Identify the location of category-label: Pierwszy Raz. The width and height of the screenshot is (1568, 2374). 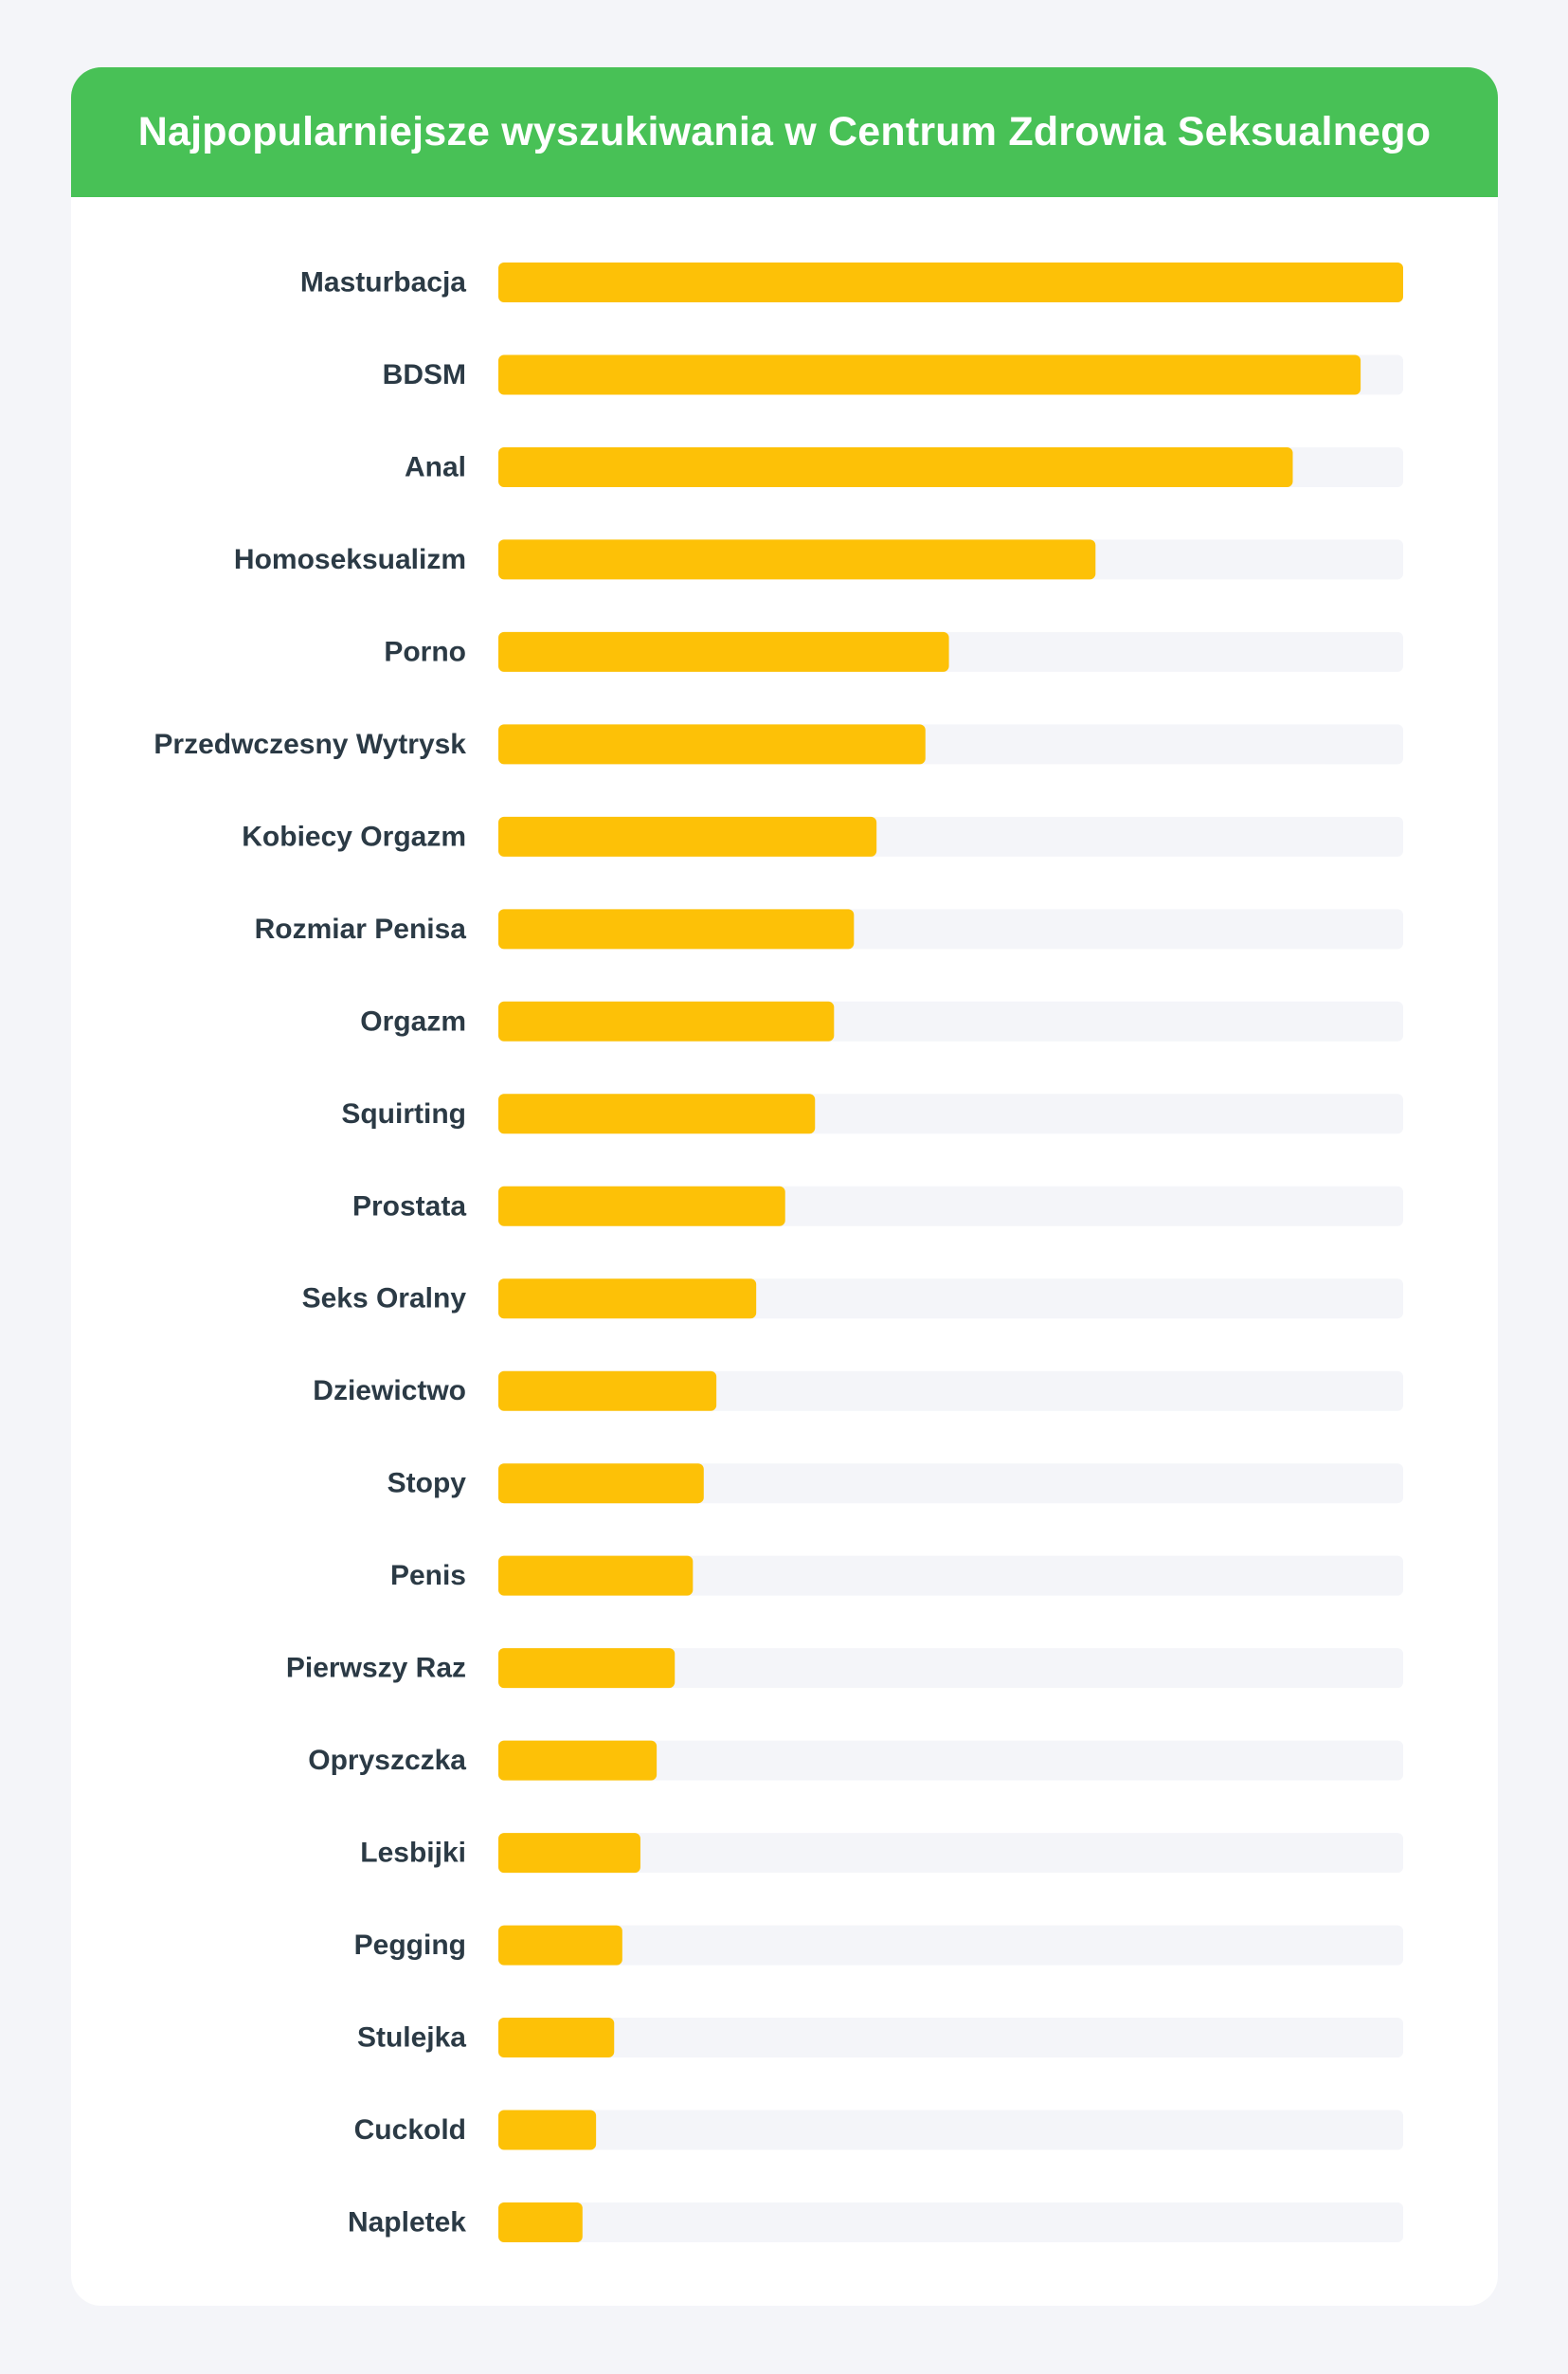
(376, 1668).